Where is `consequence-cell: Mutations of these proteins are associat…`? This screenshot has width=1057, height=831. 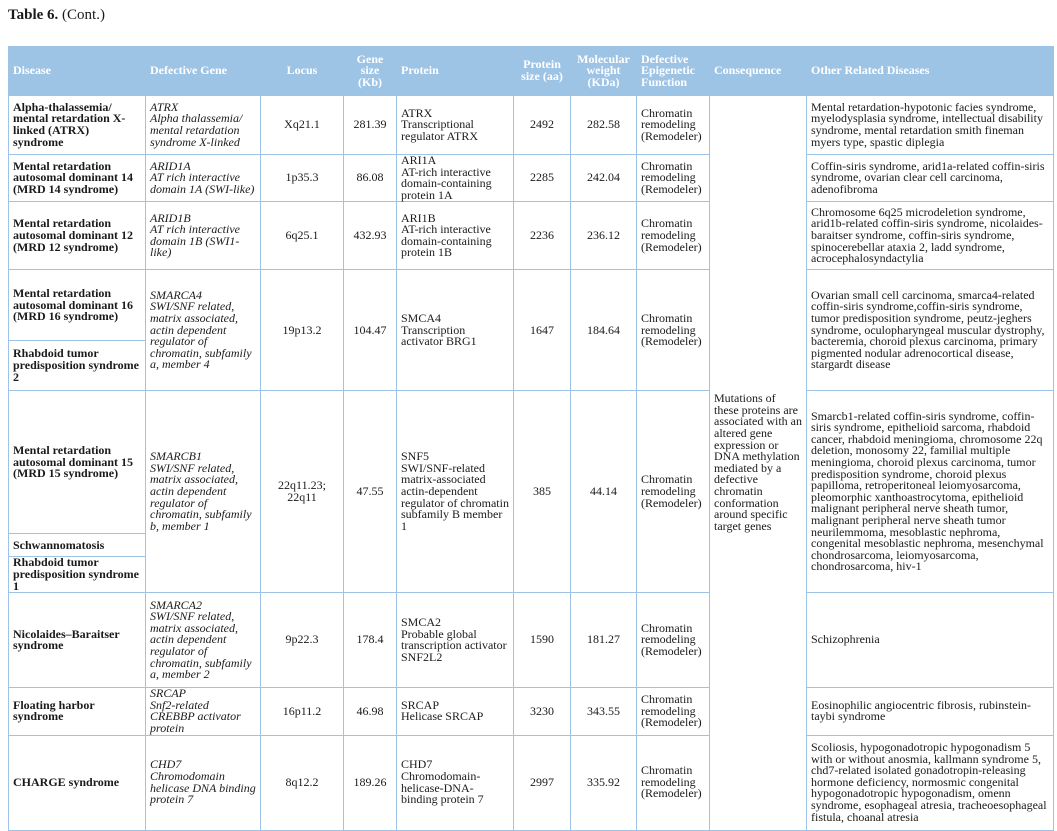
consequence-cell: Mutations of these proteins are associat… is located at coordinates (758, 463).